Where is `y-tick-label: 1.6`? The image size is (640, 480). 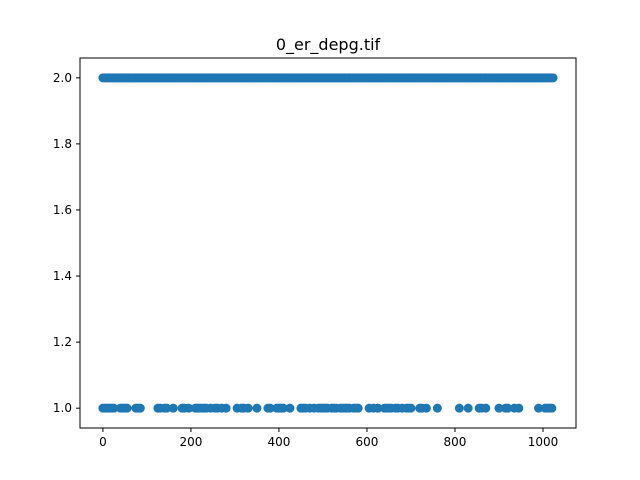 y-tick-label: 1.6 is located at coordinates (62, 210).